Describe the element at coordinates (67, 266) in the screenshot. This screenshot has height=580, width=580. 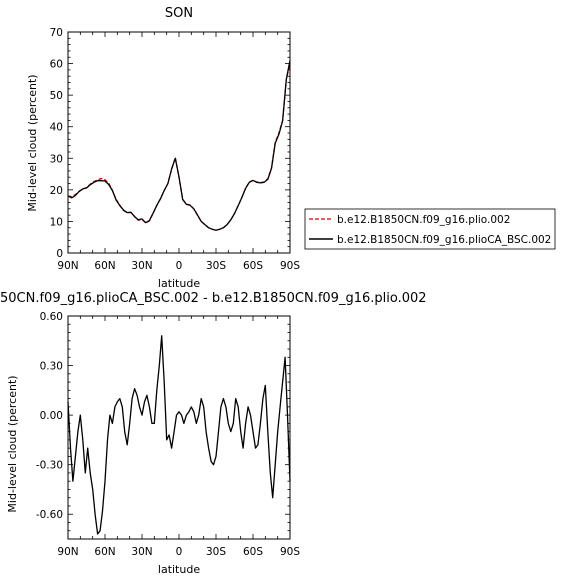
I see `top-xtick-label: 90N` at that location.